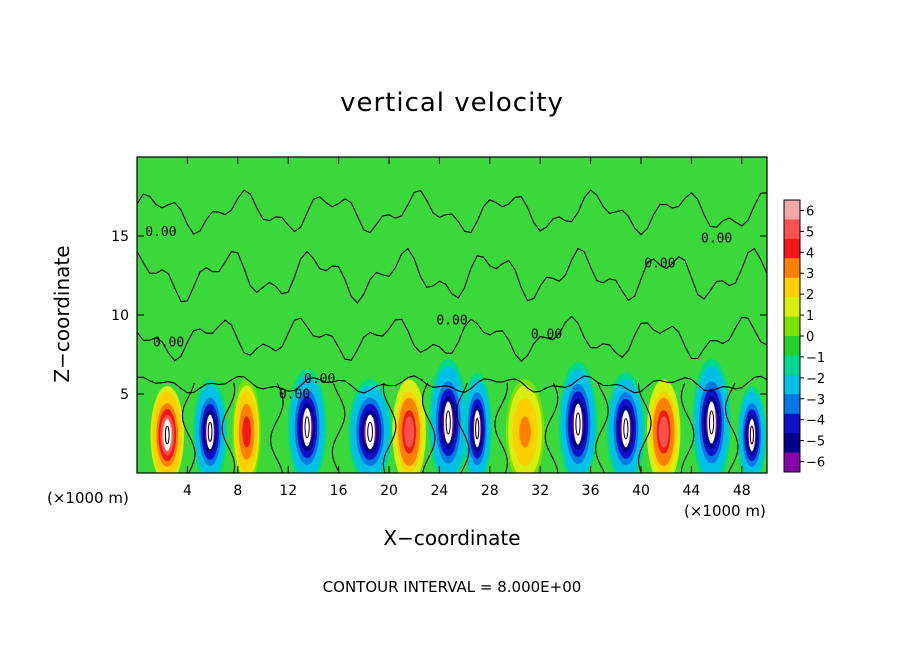 Image resolution: width=904 pixels, height=654 pixels. I want to click on colorbar-tick-label: −5, so click(815, 442).